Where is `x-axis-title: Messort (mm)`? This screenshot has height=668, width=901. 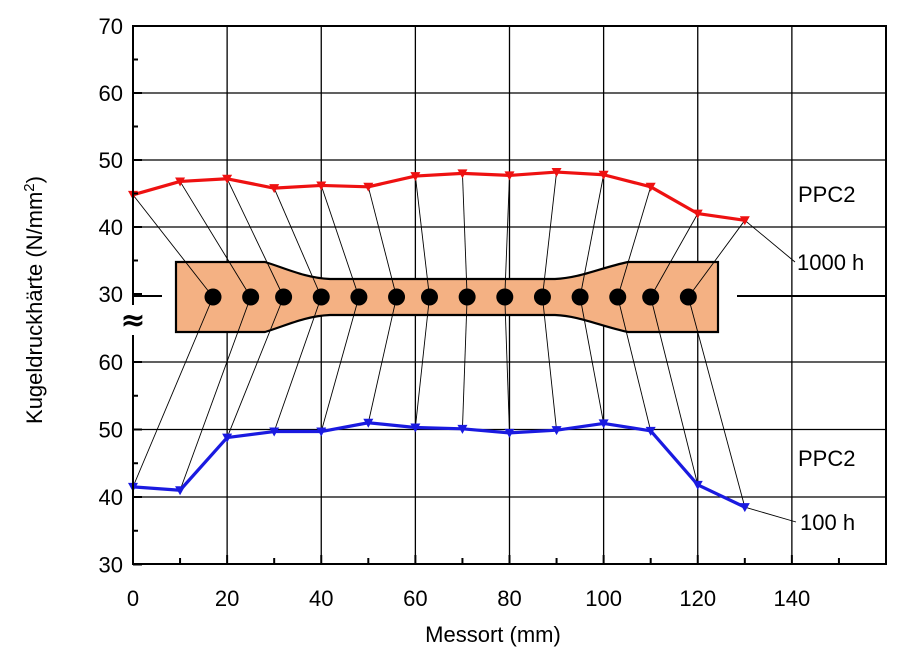
x-axis-title: Messort (mm) is located at coordinates (493, 634).